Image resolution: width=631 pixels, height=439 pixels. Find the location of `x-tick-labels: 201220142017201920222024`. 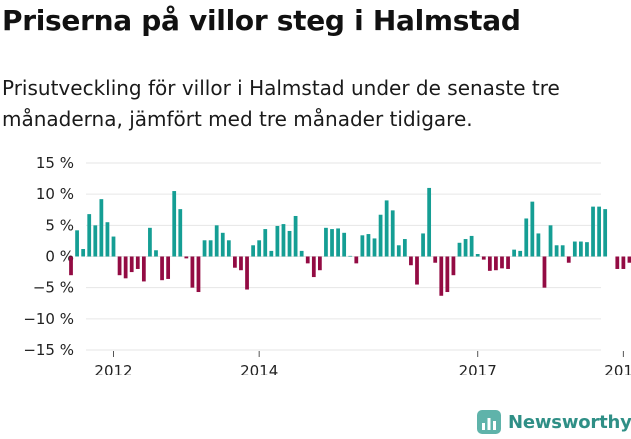

x-tick-labels: 201220142017201920222024 is located at coordinates (362, 363).